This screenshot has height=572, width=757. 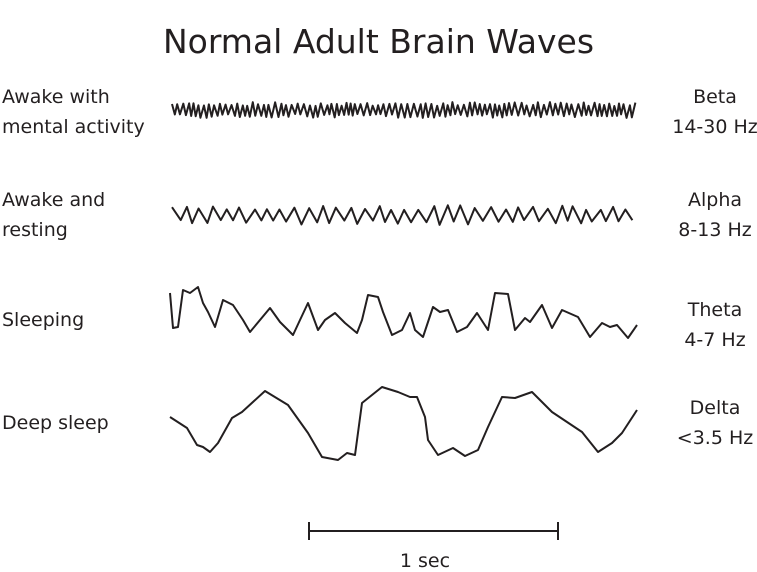 I want to click on wave-frequency: 4-7 Hz, so click(x=715, y=340).